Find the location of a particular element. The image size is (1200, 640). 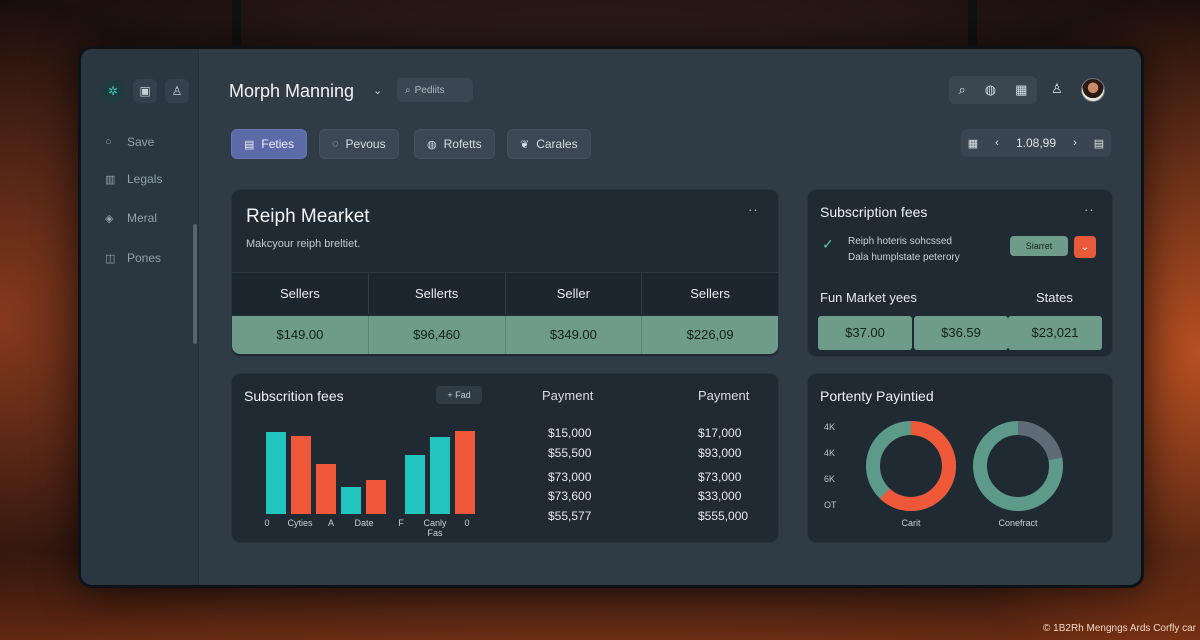

column-header: Seller is located at coordinates (574, 293).